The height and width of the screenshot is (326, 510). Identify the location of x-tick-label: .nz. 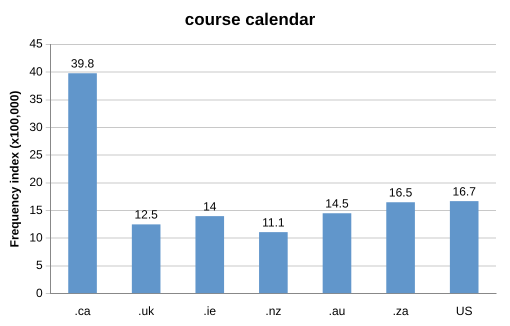
(273, 311).